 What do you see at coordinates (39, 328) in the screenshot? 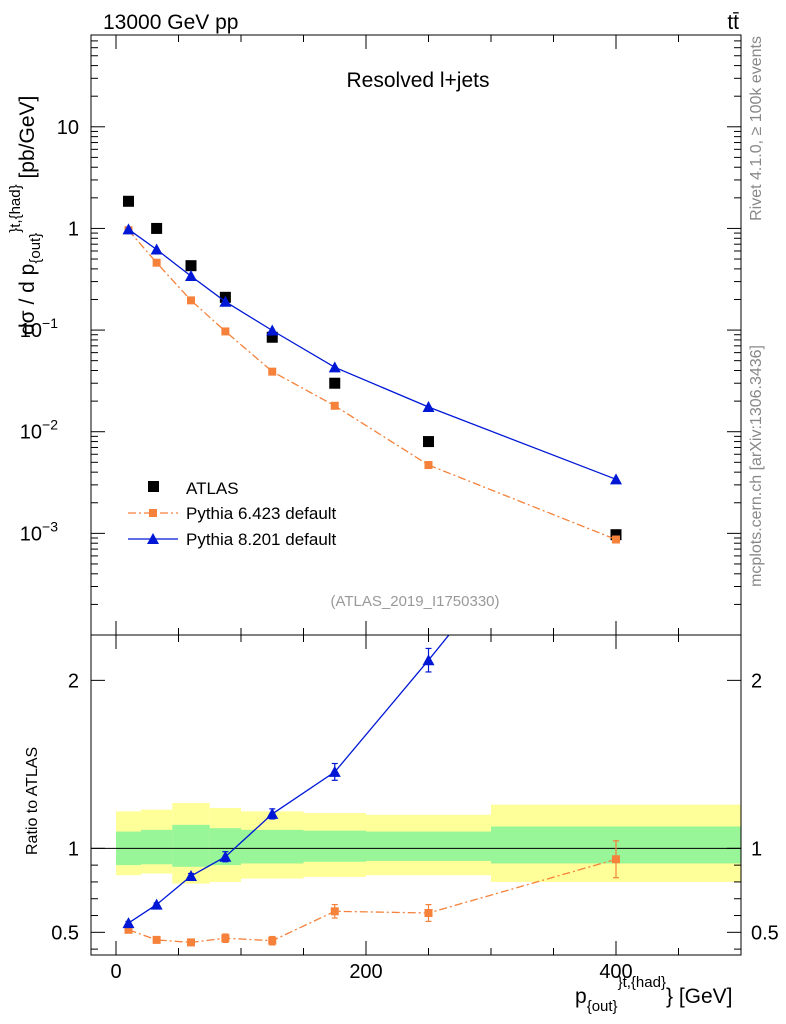
I see `main-y-tick-label: 10⁻¹` at bounding box center [39, 328].